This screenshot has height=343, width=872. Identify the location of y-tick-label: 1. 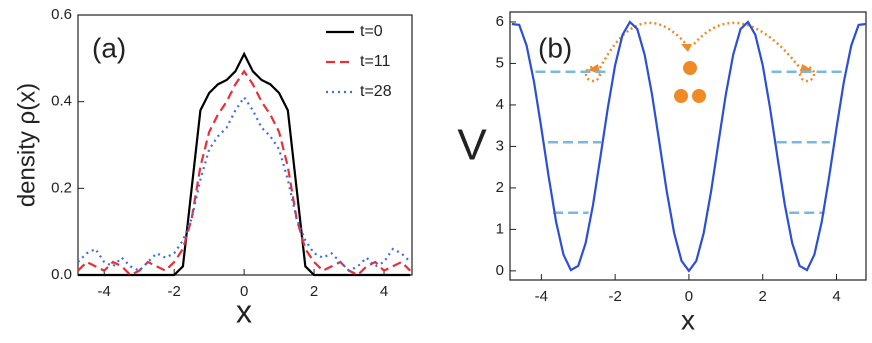
(500, 228).